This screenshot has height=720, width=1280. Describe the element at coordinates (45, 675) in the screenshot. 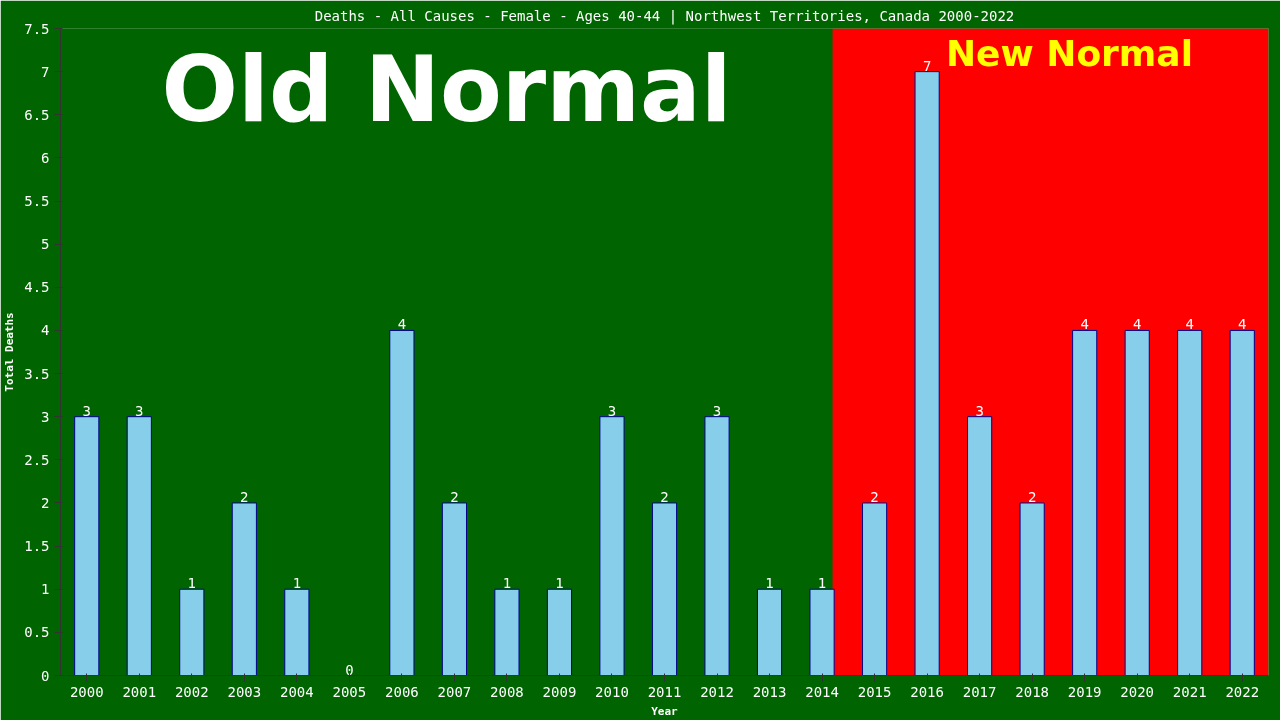

I see `y-tick-label: 0` at that location.